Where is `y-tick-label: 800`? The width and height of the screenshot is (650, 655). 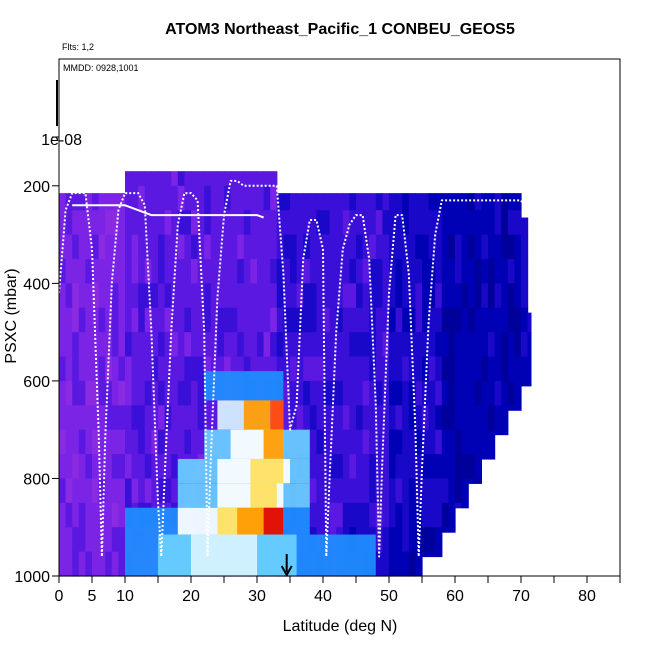
y-tick-label: 800 is located at coordinates (36, 479).